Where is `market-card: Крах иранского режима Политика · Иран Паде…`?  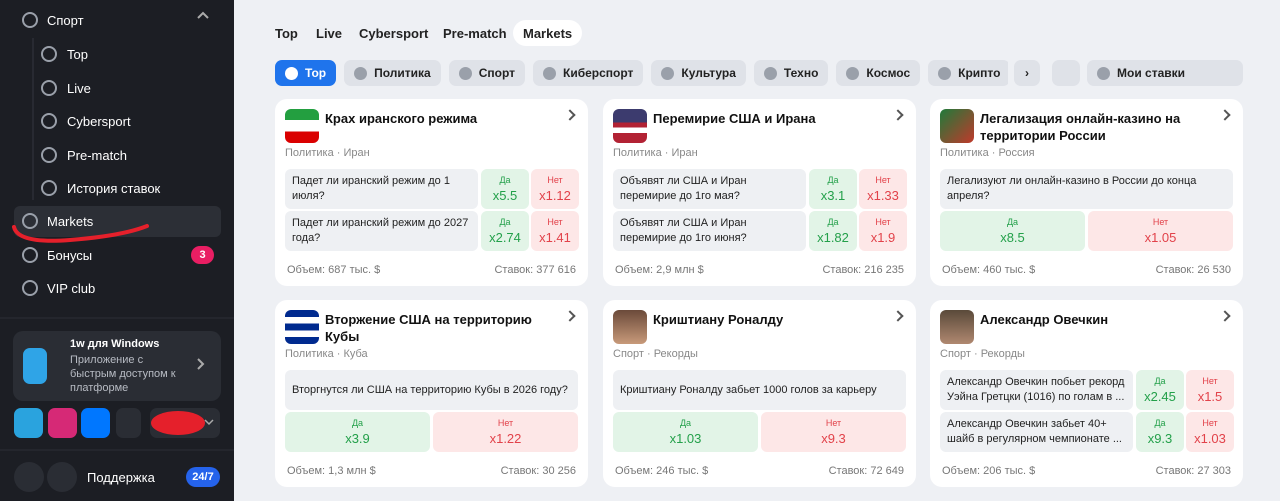 market-card: Крах иранского режима Политика · Иран Паде… is located at coordinates (431, 192).